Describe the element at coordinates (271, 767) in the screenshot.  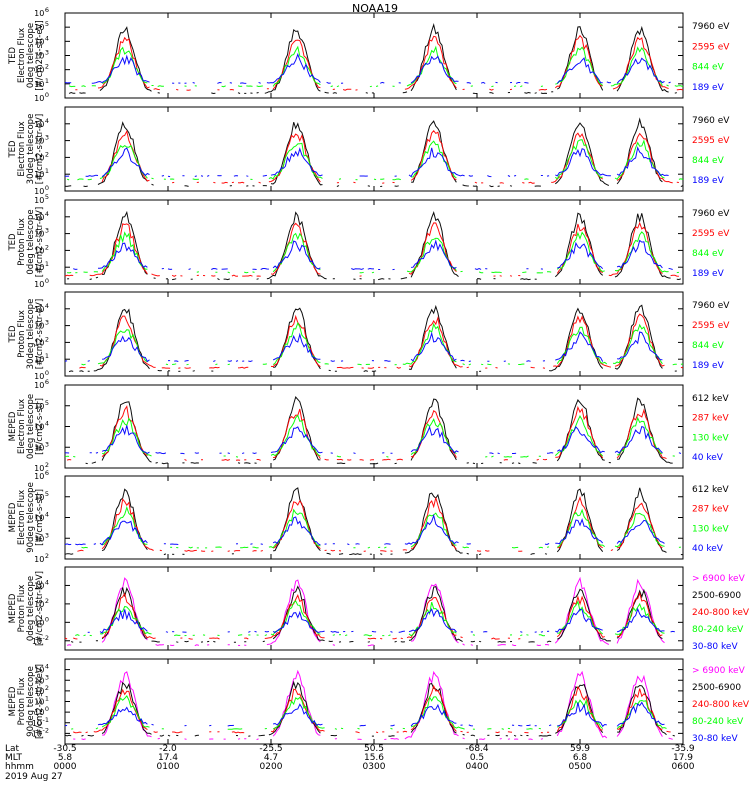
I see `footer-value-hhmm: 0200` at that location.